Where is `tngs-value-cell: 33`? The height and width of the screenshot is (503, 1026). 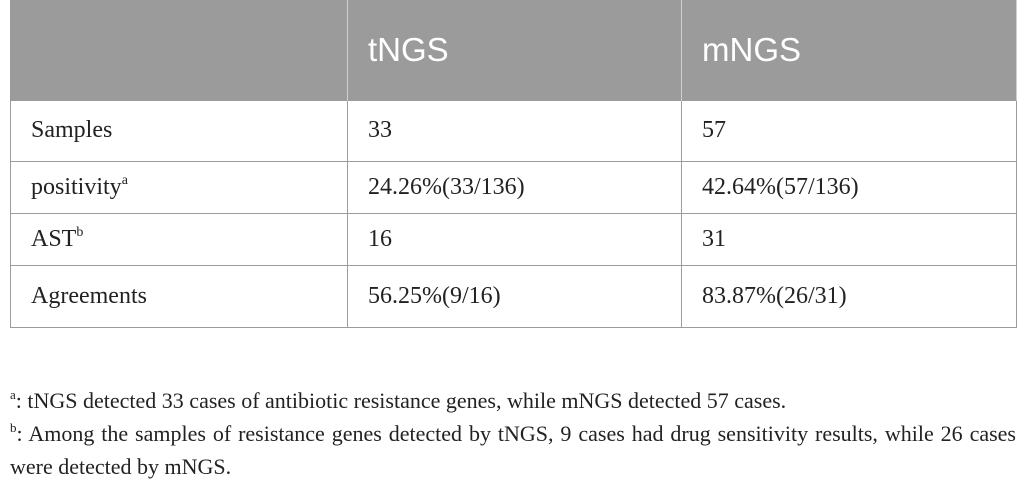 tngs-value-cell: 33 is located at coordinates (514, 130).